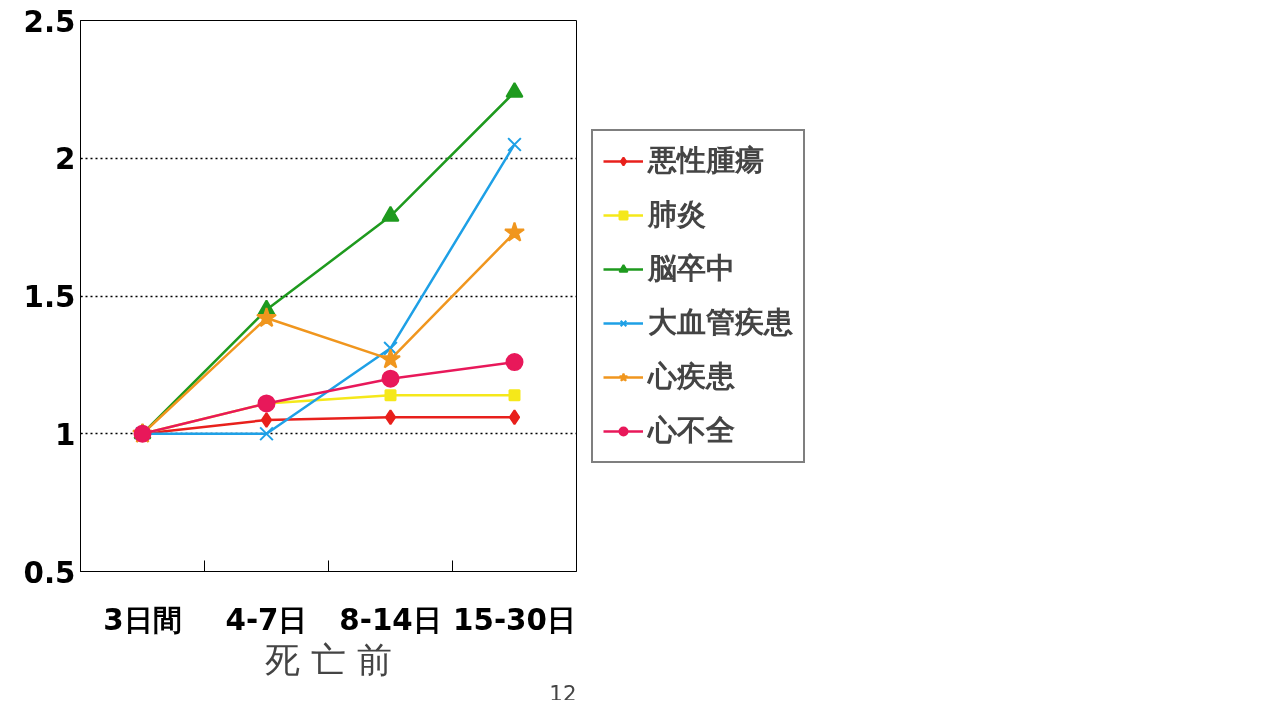  Describe the element at coordinates (691, 268) in the screenshot. I see `legend-label: 脳卒中` at that location.